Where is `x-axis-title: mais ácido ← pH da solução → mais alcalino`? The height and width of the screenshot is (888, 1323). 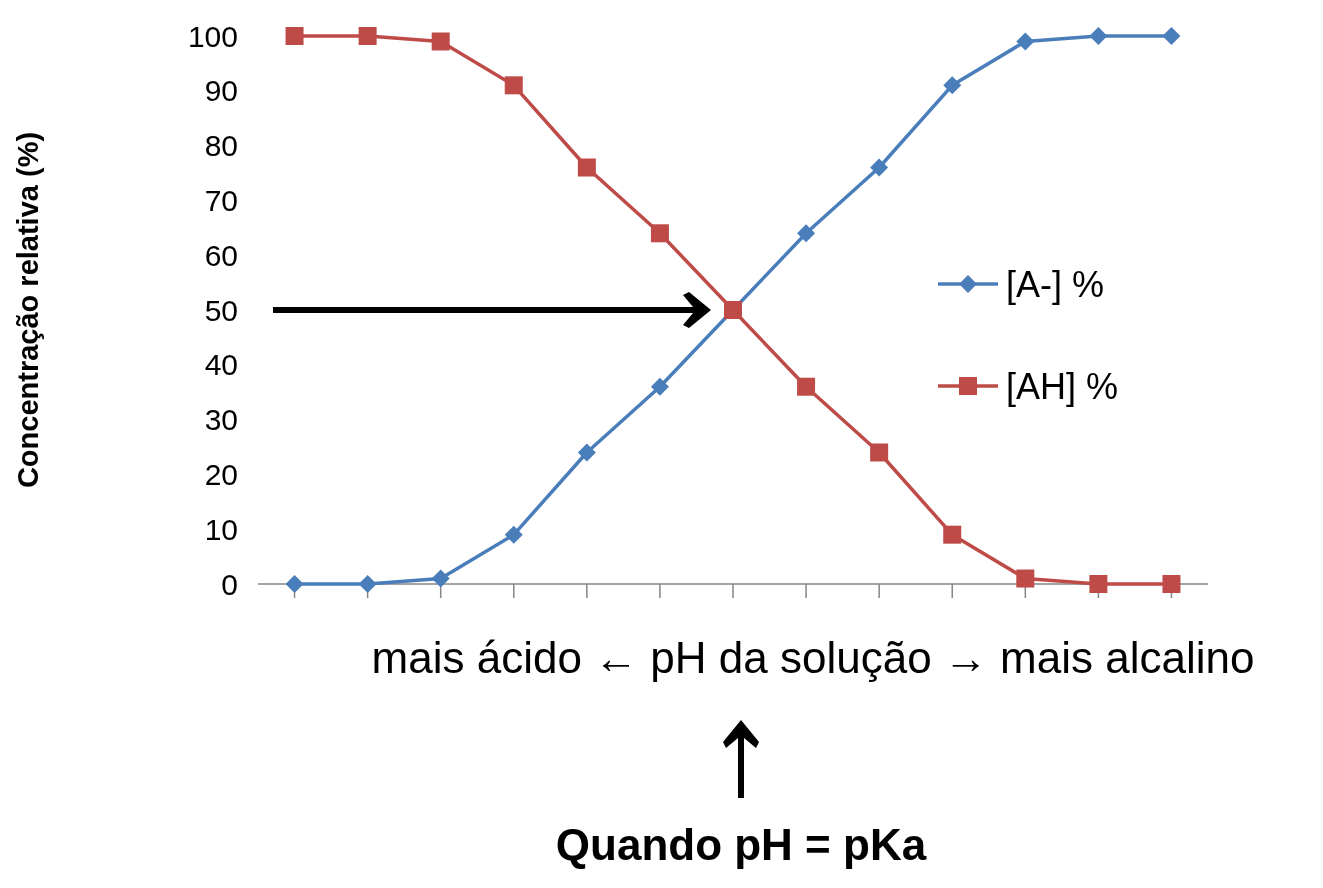 x-axis-title: mais ácido ← pH da solução → mais alcalino is located at coordinates (813, 657).